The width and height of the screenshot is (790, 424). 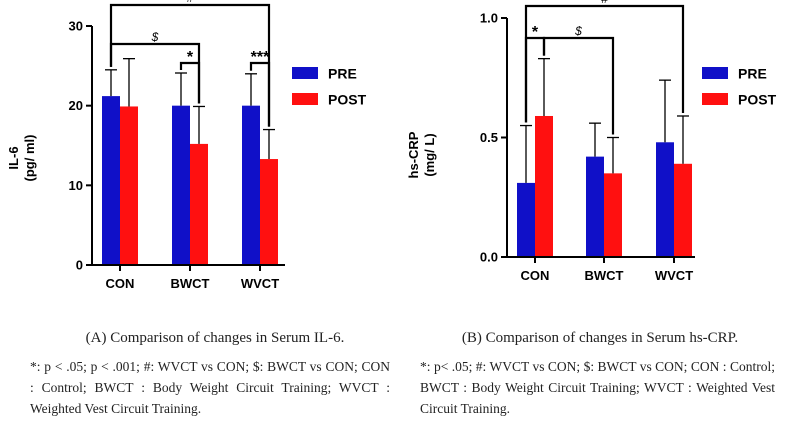 What do you see at coordinates (215, 338) in the screenshot?
I see `caption-a-title: (A) Comparison of changes in Serum IL-6.` at bounding box center [215, 338].